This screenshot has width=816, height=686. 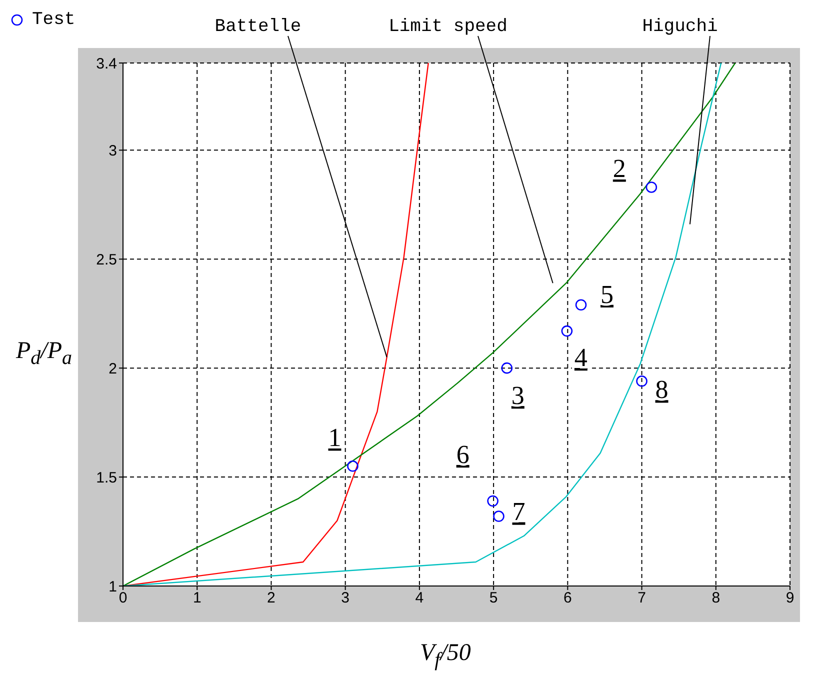 I want to click on y-tick-label: 1.5, so click(x=106, y=477).